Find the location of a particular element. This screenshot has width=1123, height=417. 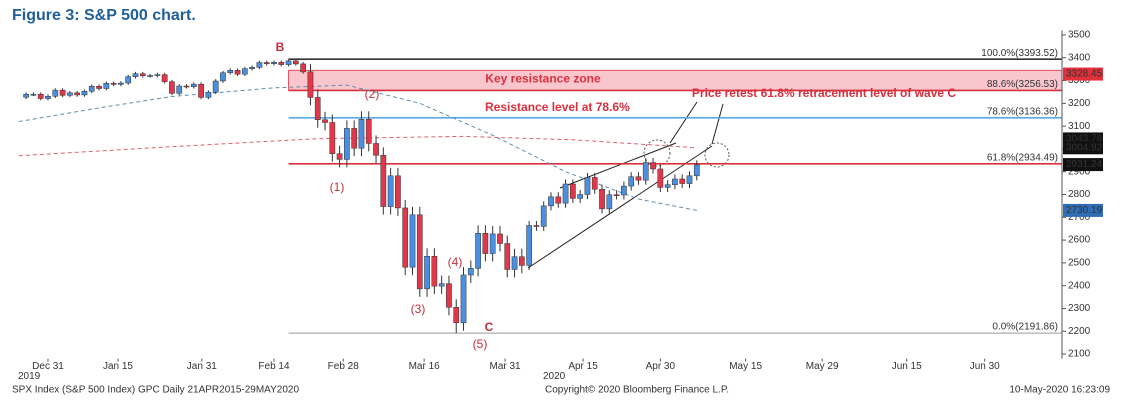

y-tick-label: 2200 is located at coordinates (1079, 331).